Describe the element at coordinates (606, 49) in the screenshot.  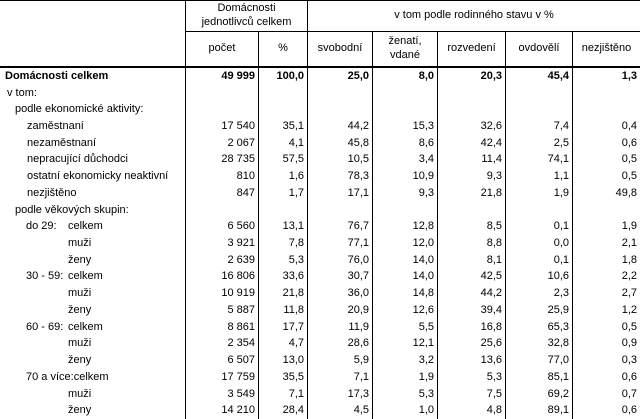
I see `header-col-unknown: nezjištěno` at that location.